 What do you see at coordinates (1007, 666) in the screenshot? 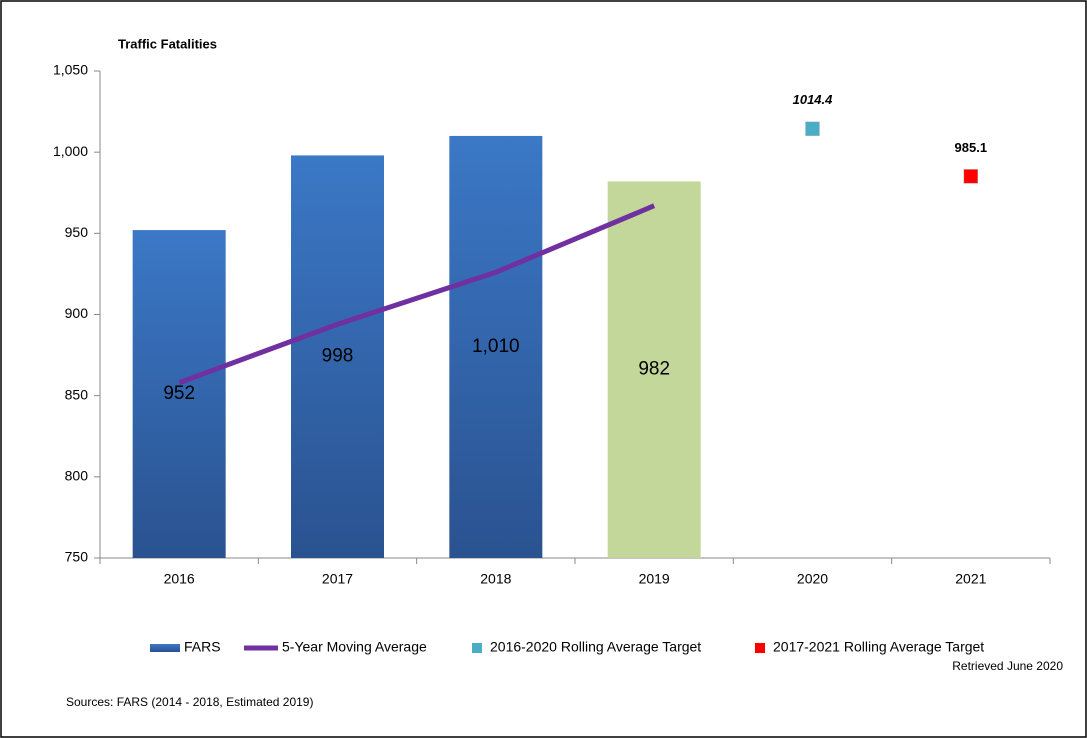
I see `retrieved-note: Retrieved June 2020` at bounding box center [1007, 666].